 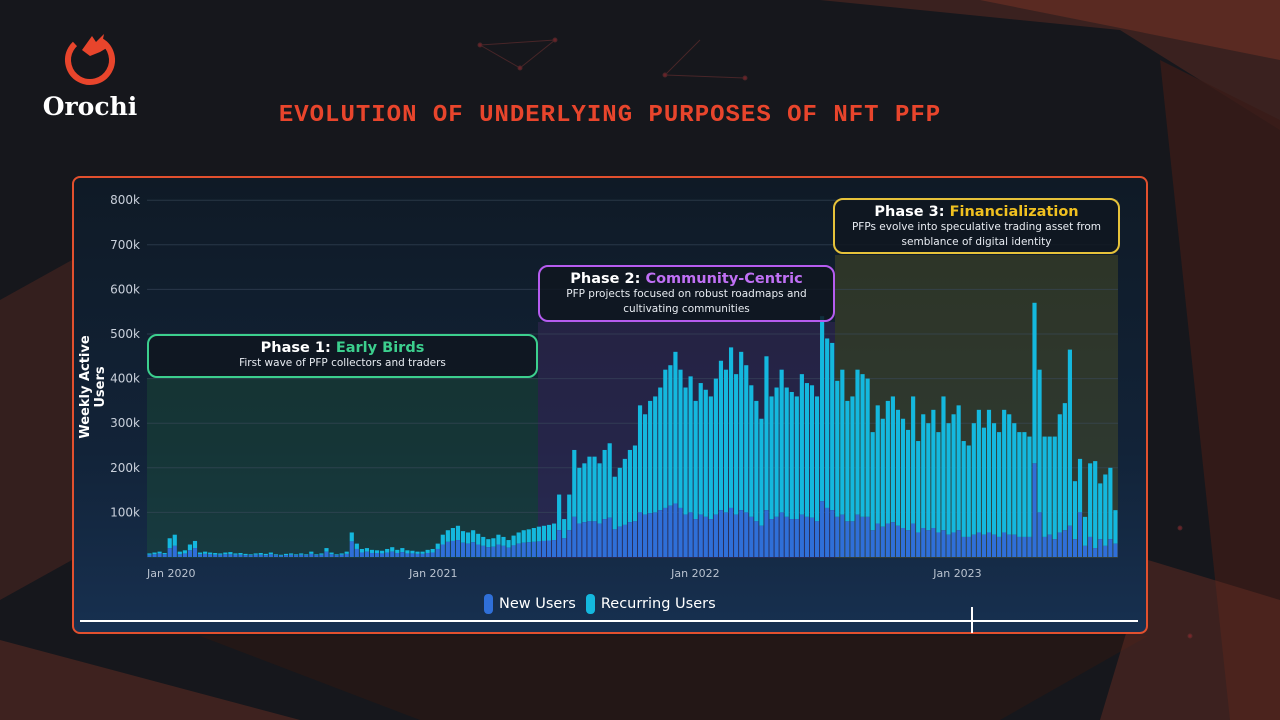 What do you see at coordinates (125, 468) in the screenshot?
I see `y-tick-label: 200k` at bounding box center [125, 468].